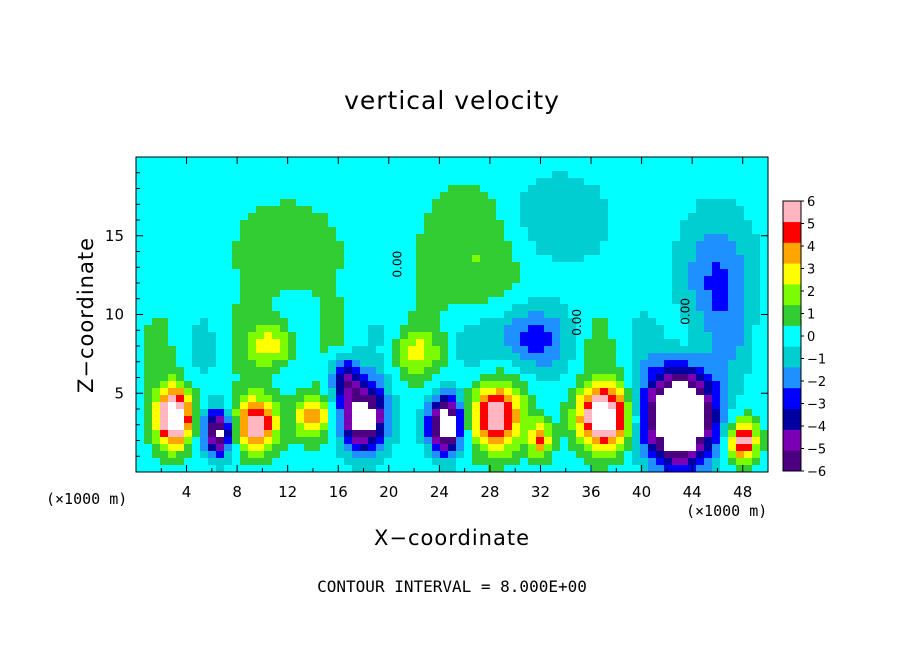  What do you see at coordinates (338, 492) in the screenshot?
I see `x-tick-label: 16` at bounding box center [338, 492].